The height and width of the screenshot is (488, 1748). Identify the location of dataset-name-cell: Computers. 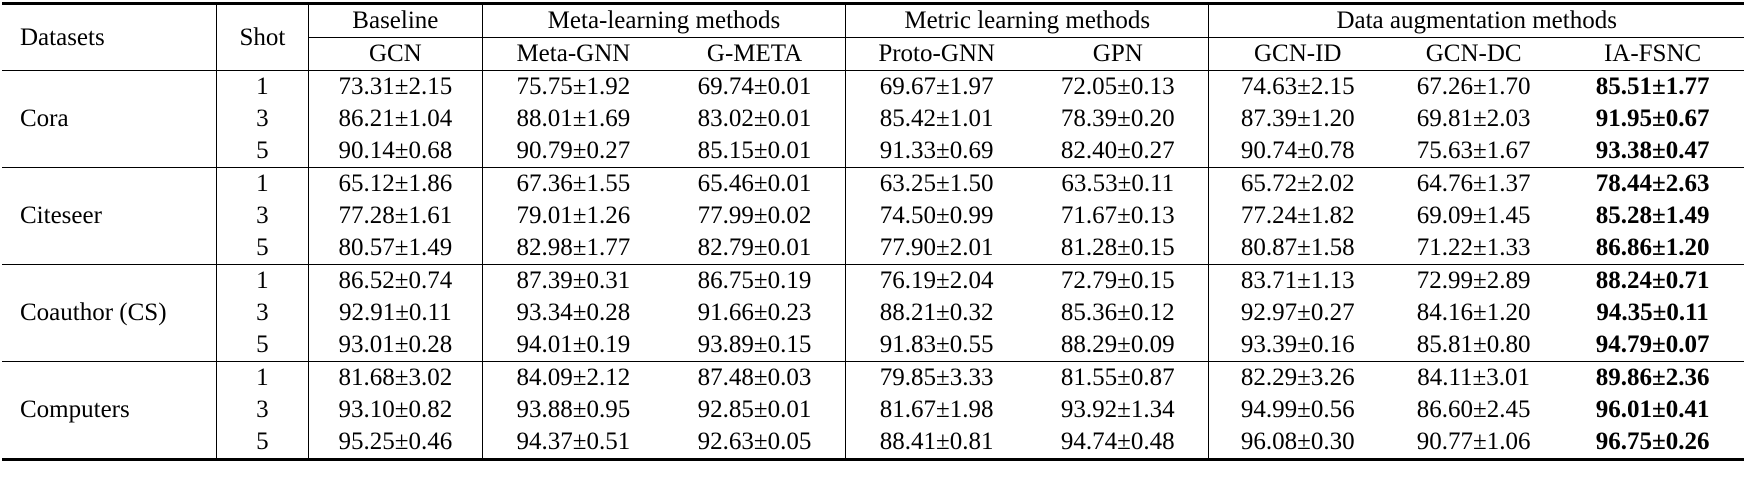
(109, 411).